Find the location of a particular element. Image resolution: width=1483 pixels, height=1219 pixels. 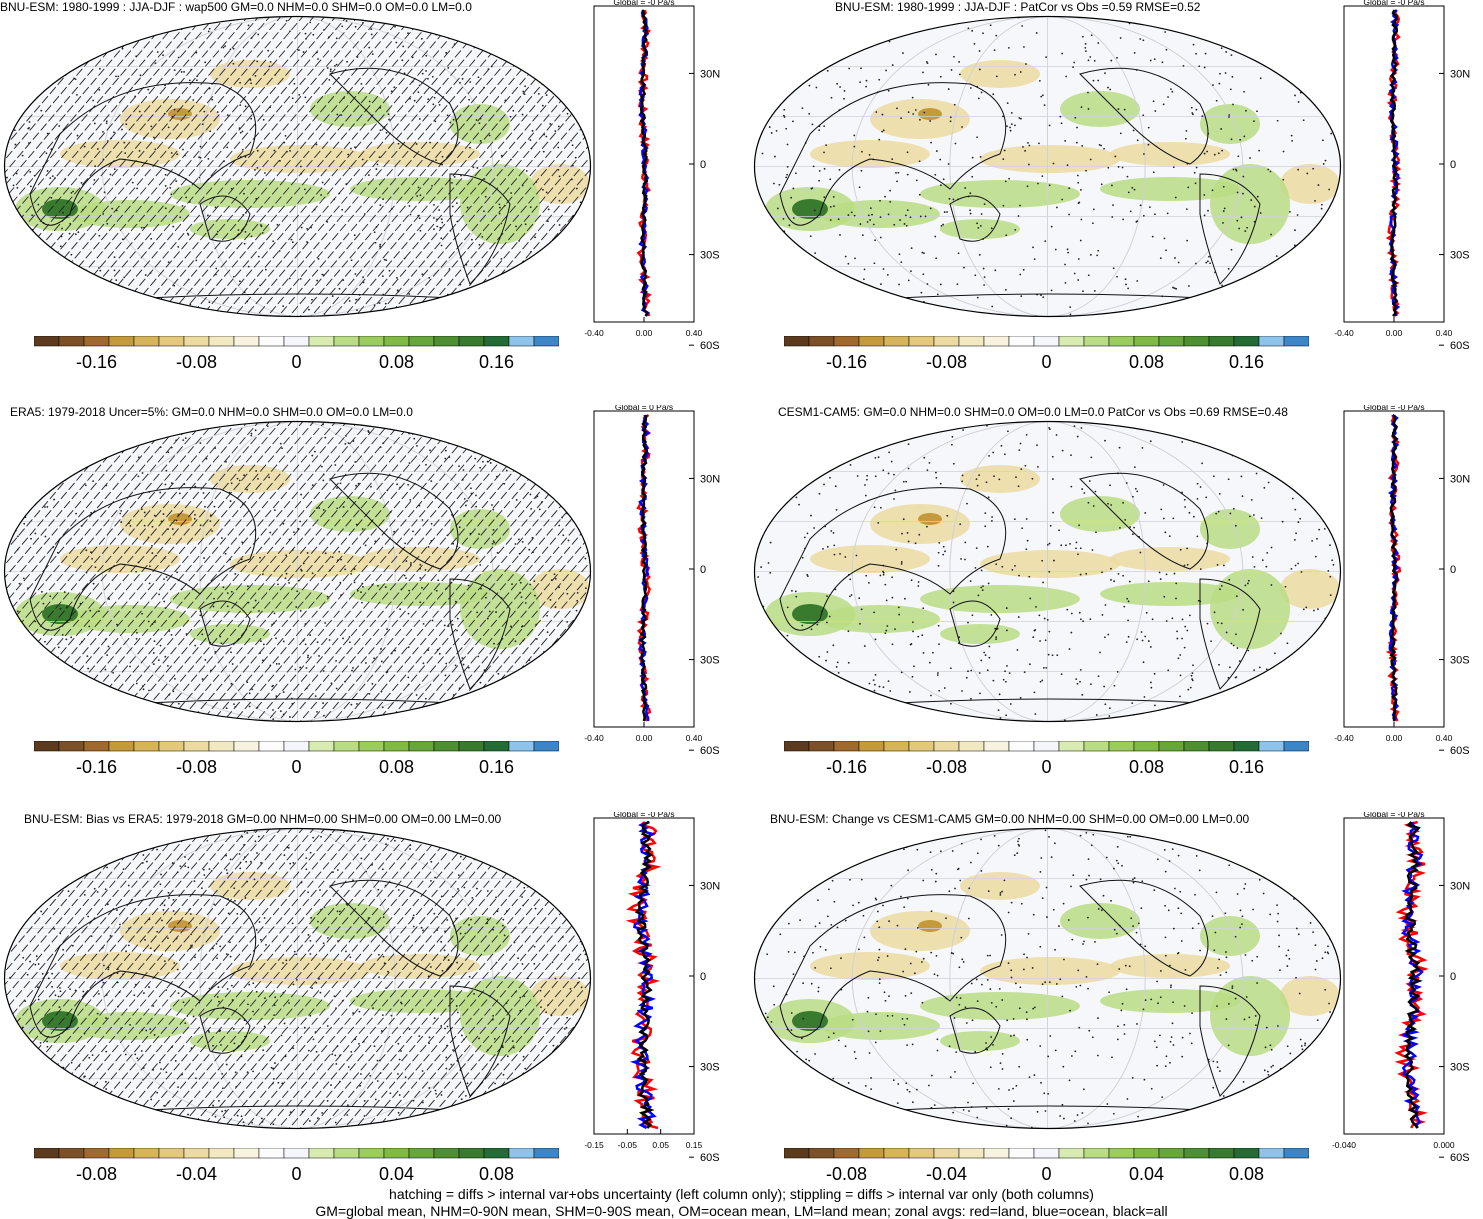

strong-positive-region is located at coordinates (810, 614).